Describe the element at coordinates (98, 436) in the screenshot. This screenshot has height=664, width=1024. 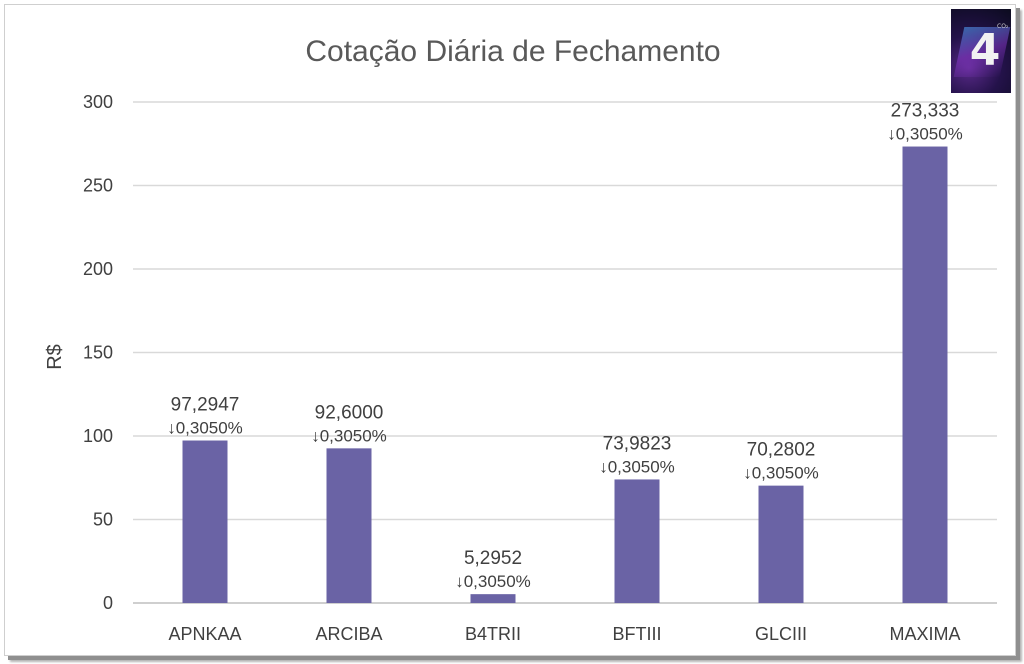
I see `y-tick-label: 100` at that location.